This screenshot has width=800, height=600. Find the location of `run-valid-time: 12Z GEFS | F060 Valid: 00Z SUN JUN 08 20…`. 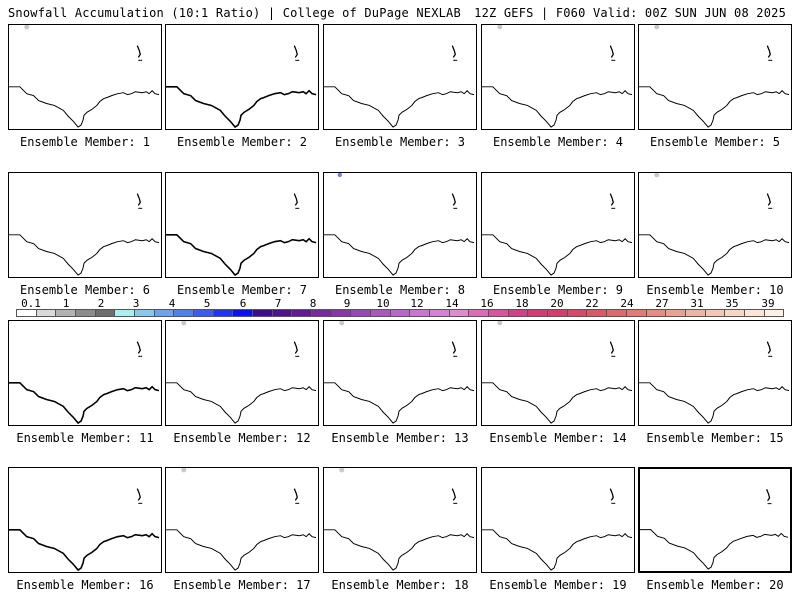

run-valid-time: 12Z GEFS | F060 Valid: 00Z SUN JUN 08 20… is located at coordinates (630, 13).